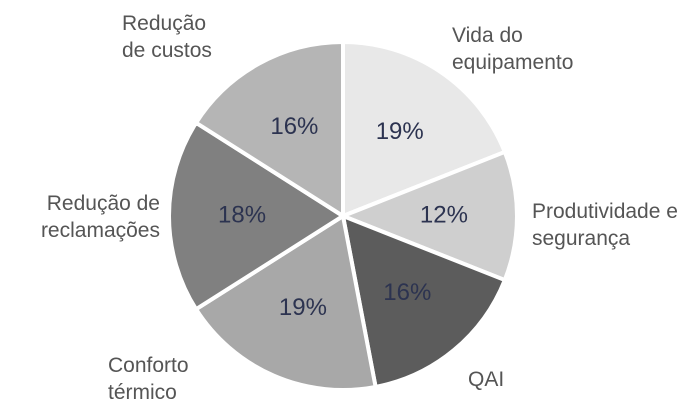 This screenshot has width=700, height=408. Describe the element at coordinates (486, 379) in the screenshot. I see `slice-label: QAI` at that location.